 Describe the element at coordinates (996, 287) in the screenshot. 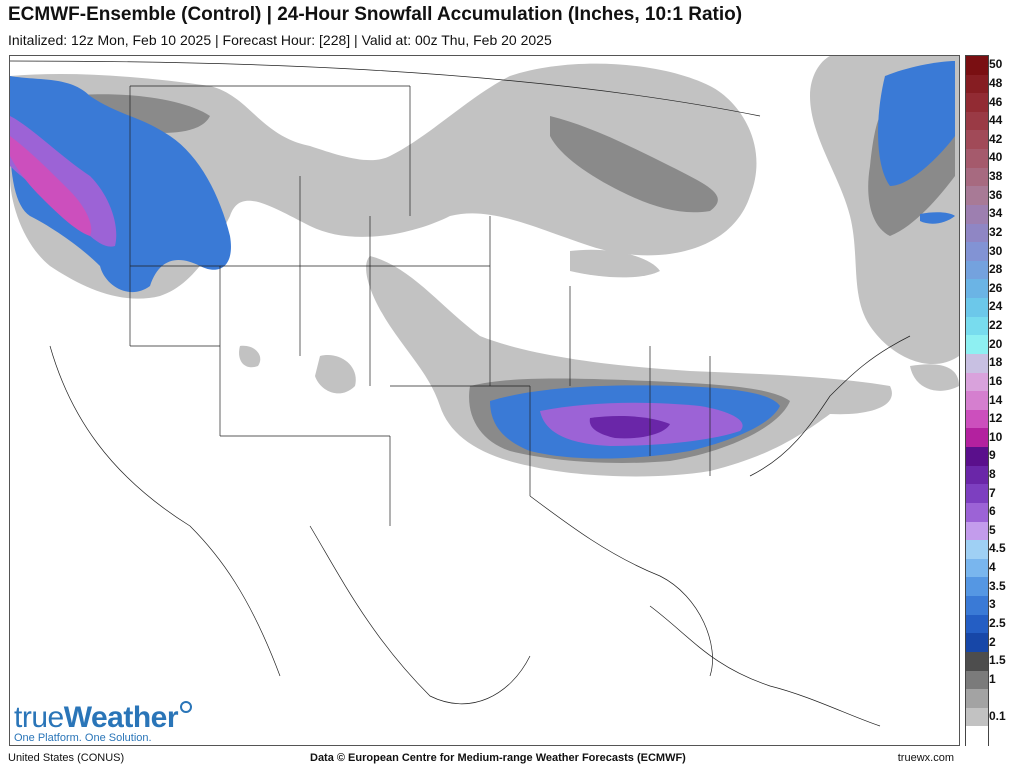

I see `legend-label: 26` at that location.